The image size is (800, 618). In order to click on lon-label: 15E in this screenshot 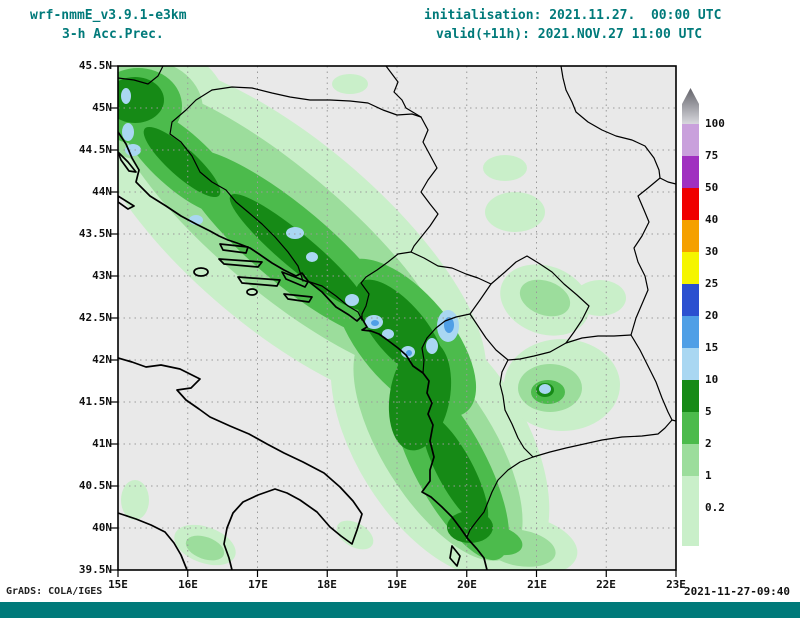, I will do `click(118, 584)`.